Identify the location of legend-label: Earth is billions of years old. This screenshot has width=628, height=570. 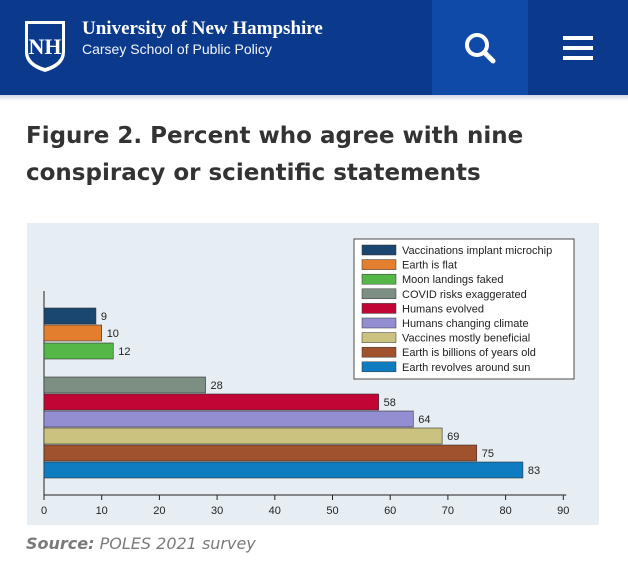
(469, 353).